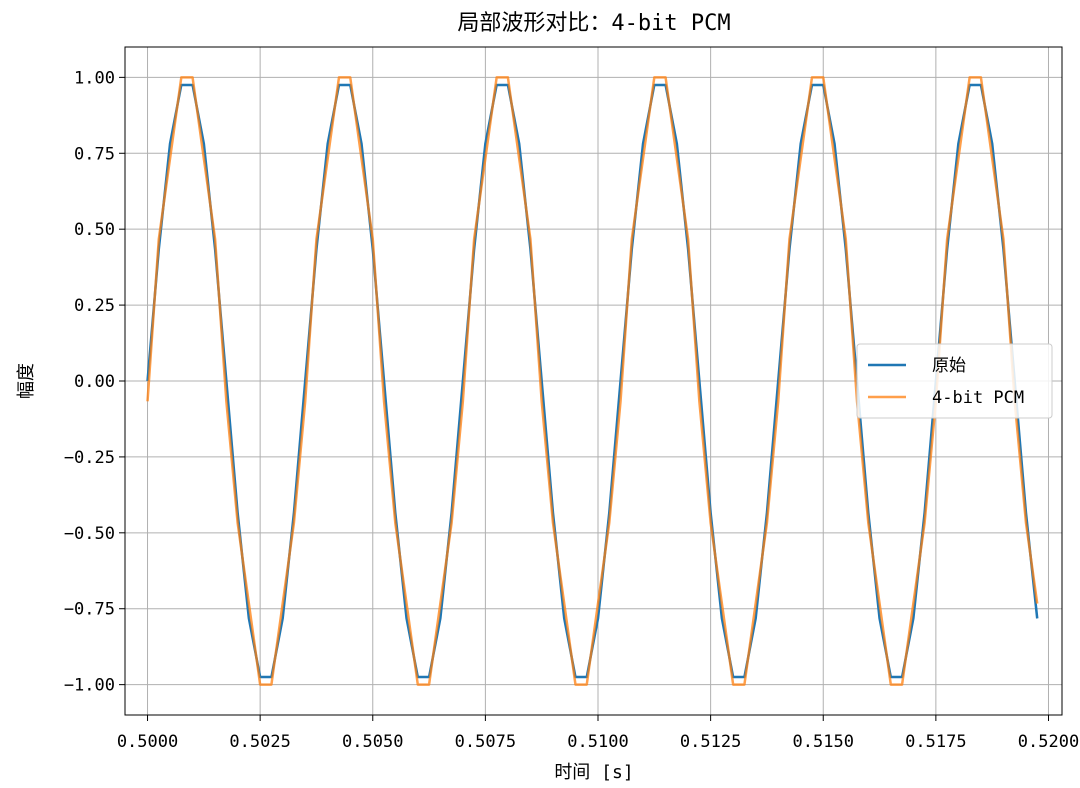  Describe the element at coordinates (94, 230) in the screenshot. I see `y-tick-label: 0.50` at that location.